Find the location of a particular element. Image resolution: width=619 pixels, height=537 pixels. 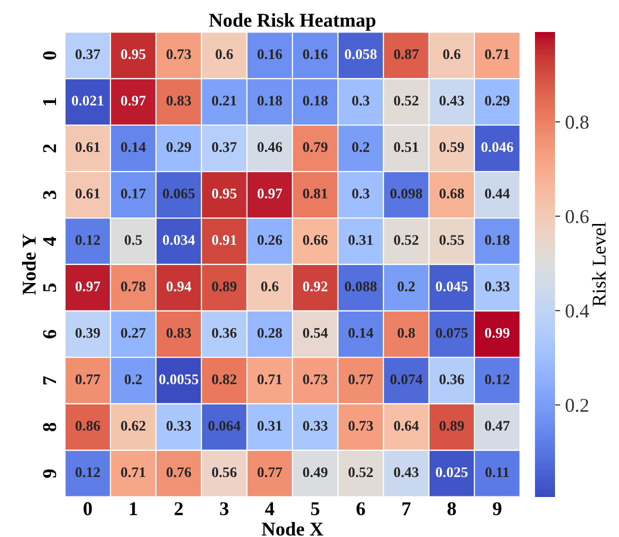

color-bar-label: 0.2 is located at coordinates (577, 405).